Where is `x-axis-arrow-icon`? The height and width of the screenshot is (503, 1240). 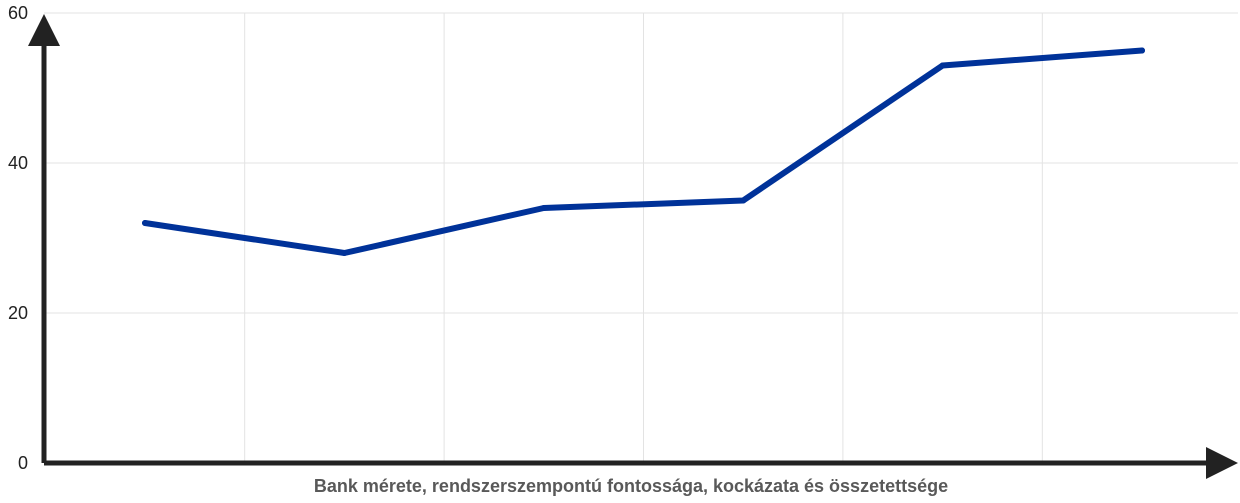
x-axis-arrow-icon is located at coordinates (1222, 463).